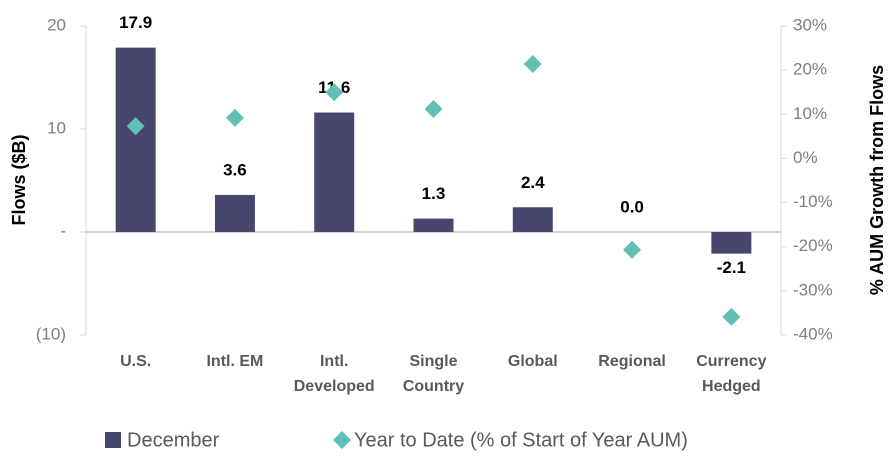 This screenshot has height=457, width=890. Describe the element at coordinates (51, 333) in the screenshot. I see `y-tick-label: (10)` at that location.